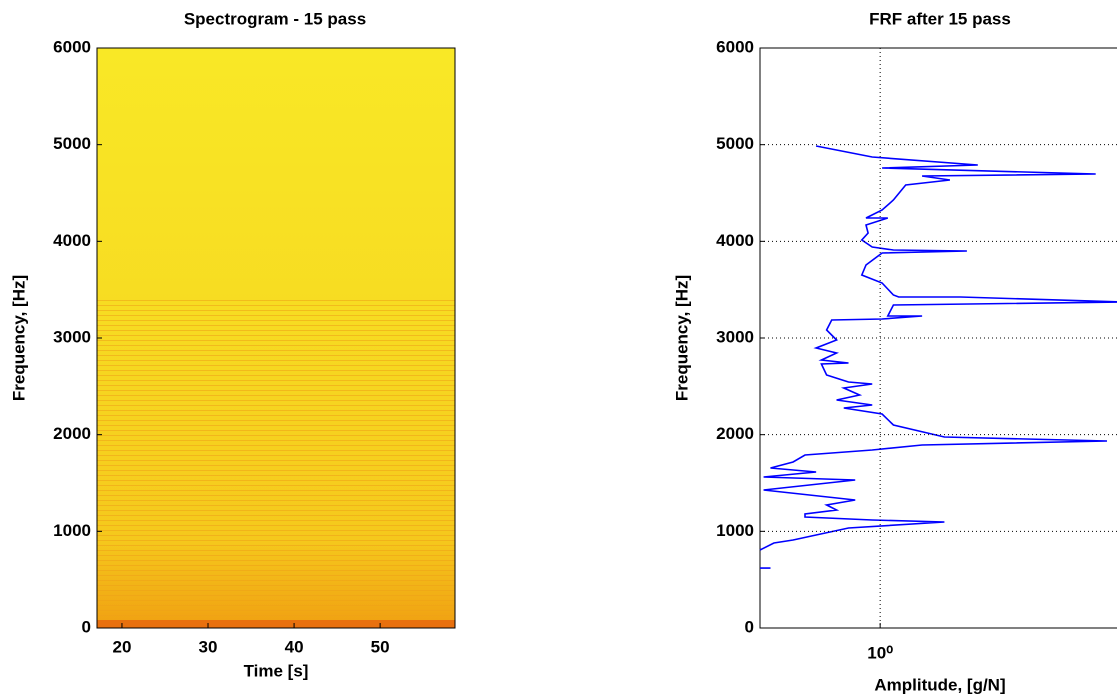 Image resolution: width=1117 pixels, height=697 pixels. What do you see at coordinates (294, 646) in the screenshot?
I see `x-tick-label: 40` at bounding box center [294, 646].